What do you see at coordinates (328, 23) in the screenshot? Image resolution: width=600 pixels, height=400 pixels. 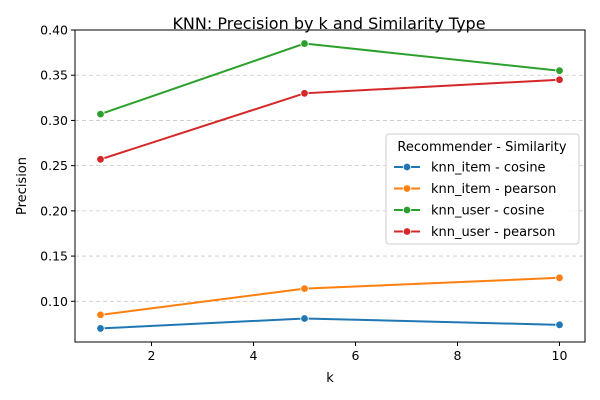 I see `chart-title: KNN: Precision by k and Similarity Type` at bounding box center [328, 23].